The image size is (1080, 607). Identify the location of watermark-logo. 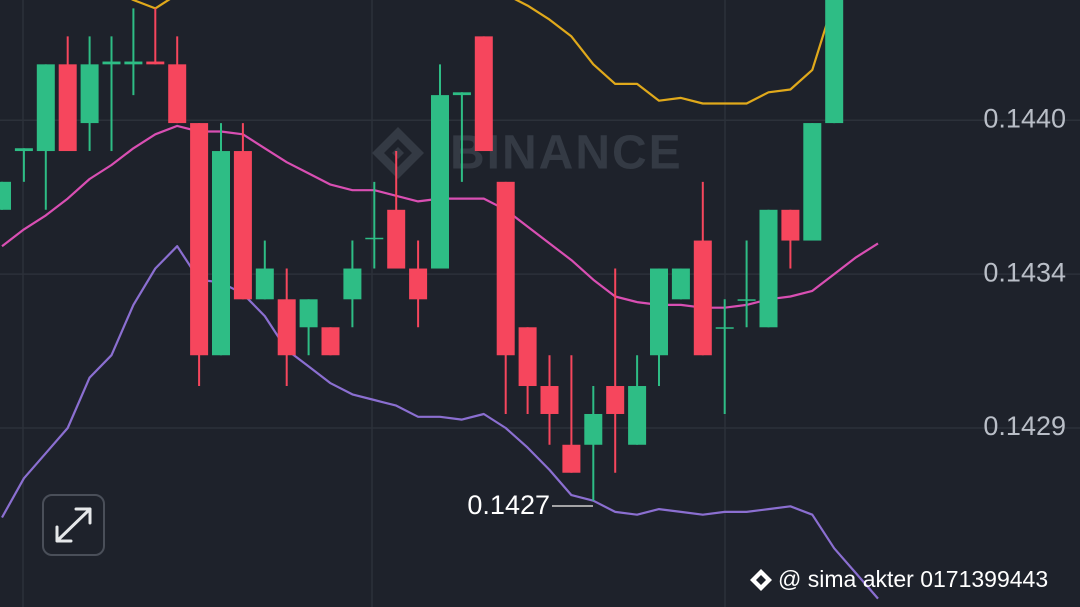
(398, 153).